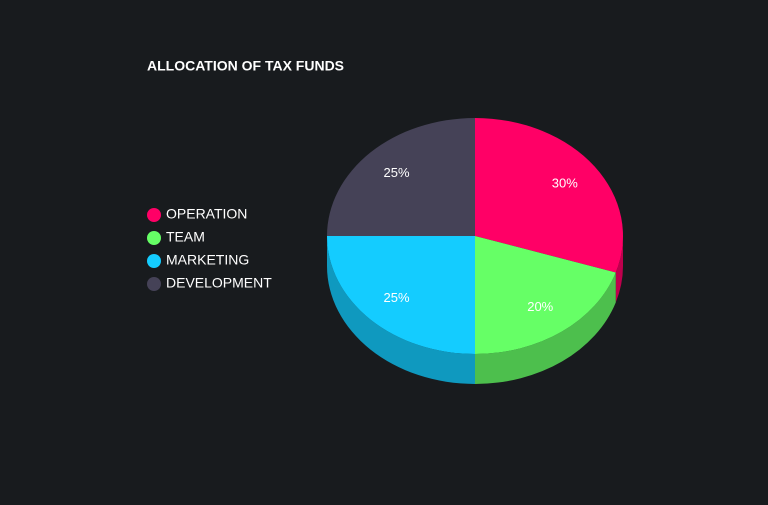 Image resolution: width=768 pixels, height=505 pixels. What do you see at coordinates (565, 182) in the screenshot?
I see `value-label: 30%` at bounding box center [565, 182].